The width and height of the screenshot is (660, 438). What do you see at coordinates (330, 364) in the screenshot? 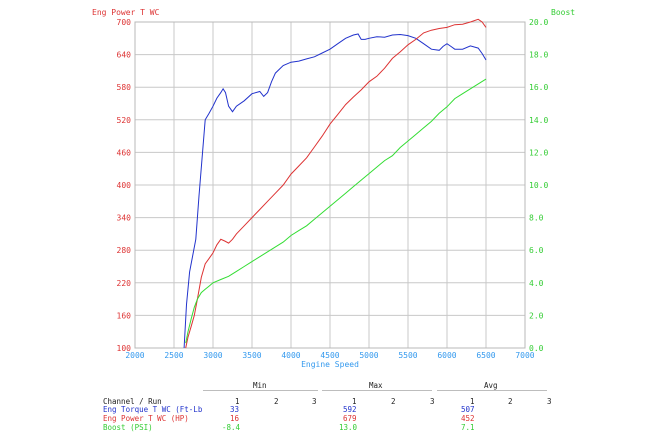
I see `x-axis-title: Engine Speed` at bounding box center [330, 364].